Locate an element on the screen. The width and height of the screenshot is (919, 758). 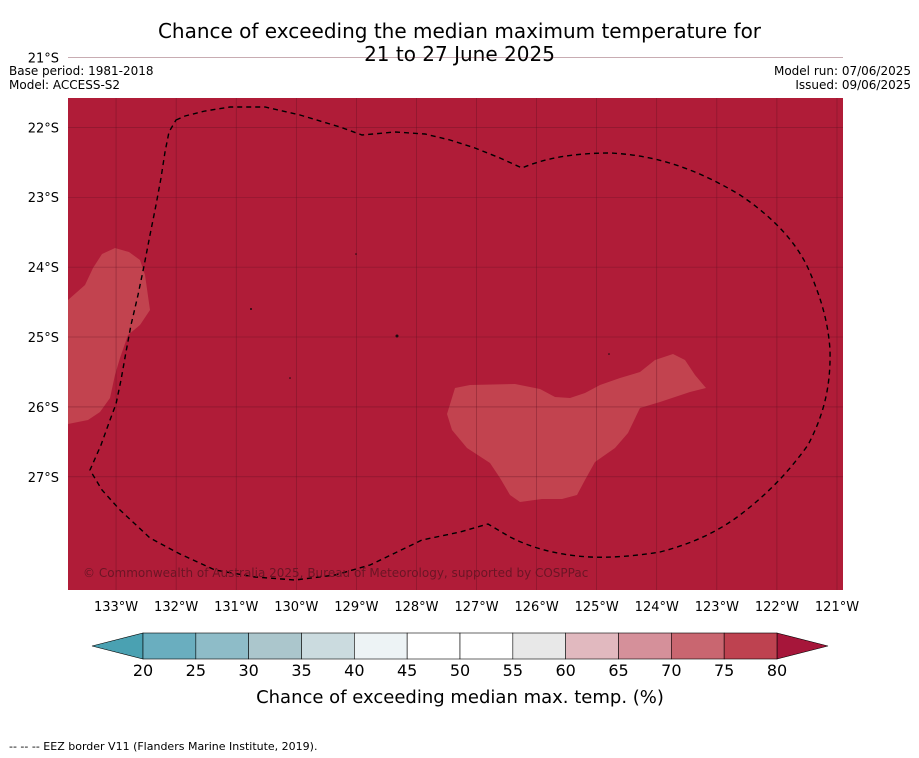
longitude-tick-label: 132°W is located at coordinates (176, 607).